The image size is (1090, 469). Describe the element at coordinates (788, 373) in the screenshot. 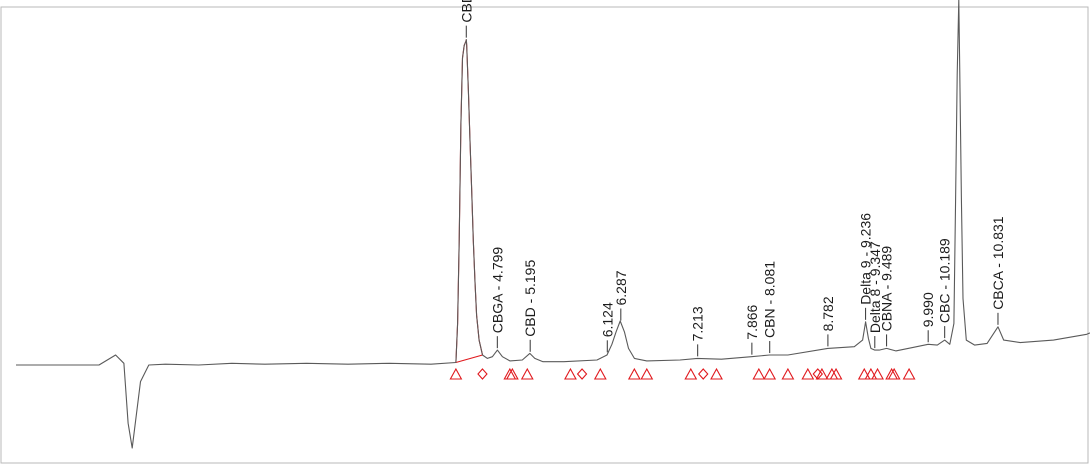

I see `integration-marker-16-triangle` at that location.